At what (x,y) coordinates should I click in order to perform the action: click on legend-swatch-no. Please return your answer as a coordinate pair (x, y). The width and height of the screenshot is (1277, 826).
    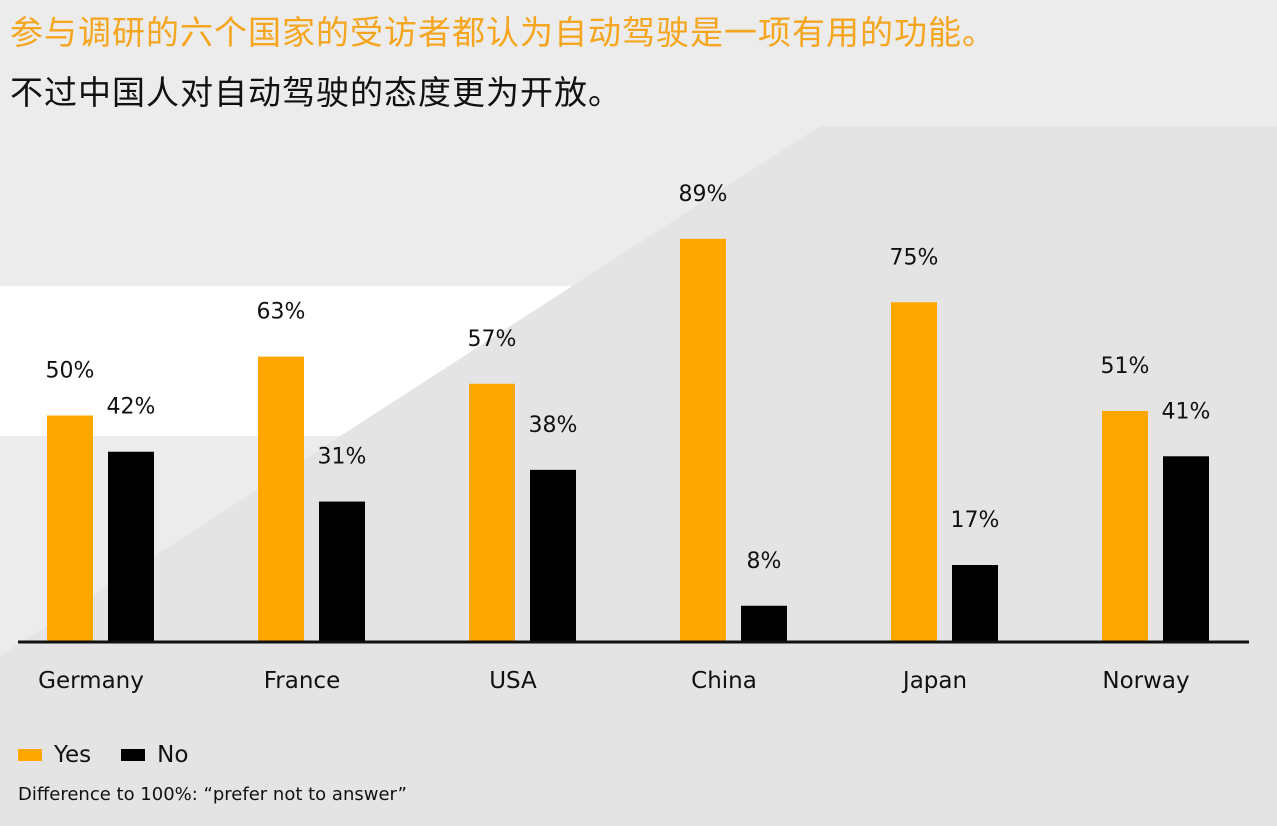
    Looking at the image, I should click on (133, 755).